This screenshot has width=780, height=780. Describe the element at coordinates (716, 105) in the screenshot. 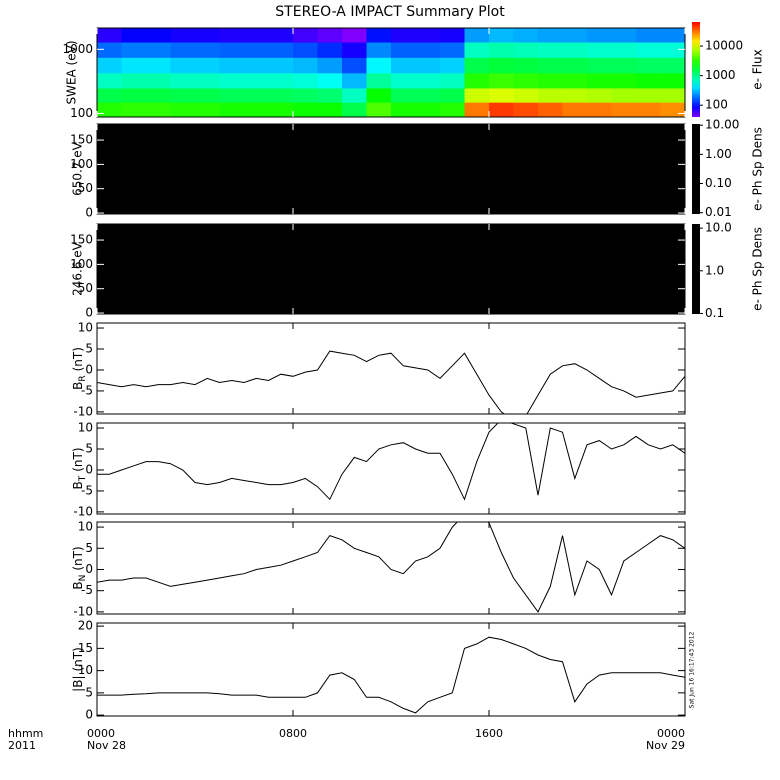

I see `colorbar-tick-label: 100` at that location.